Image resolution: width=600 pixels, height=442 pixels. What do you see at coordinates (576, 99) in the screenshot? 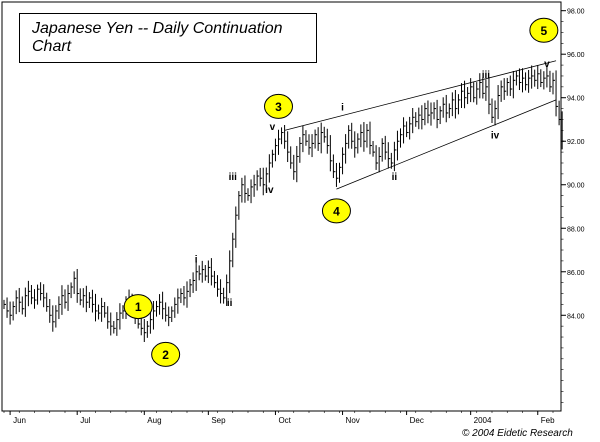
I see `y-tick-label: 94.00` at bounding box center [576, 99].